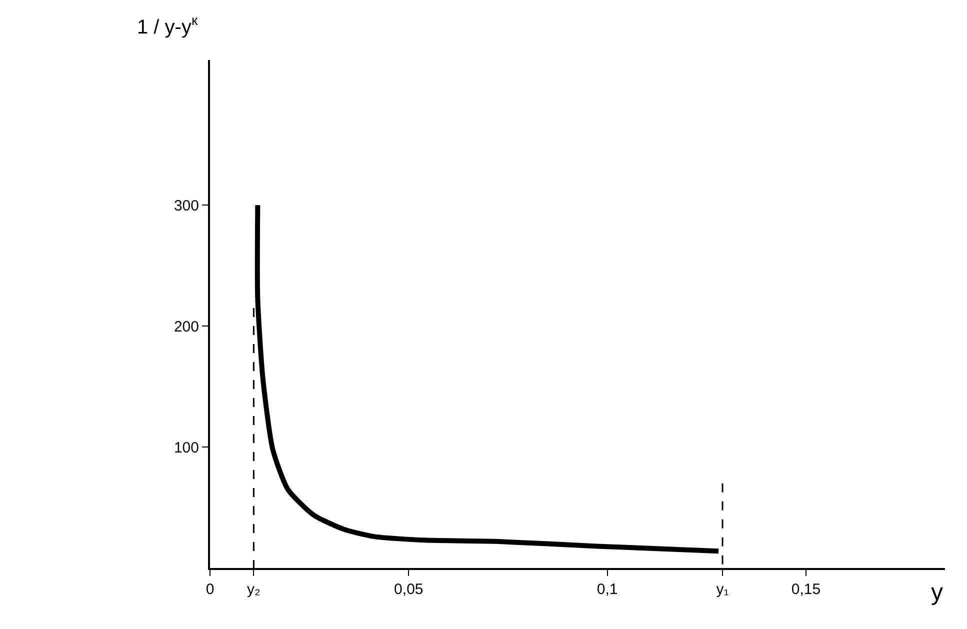  What do you see at coordinates (186, 327) in the screenshot?
I see `y-tick-label: 200` at bounding box center [186, 327].